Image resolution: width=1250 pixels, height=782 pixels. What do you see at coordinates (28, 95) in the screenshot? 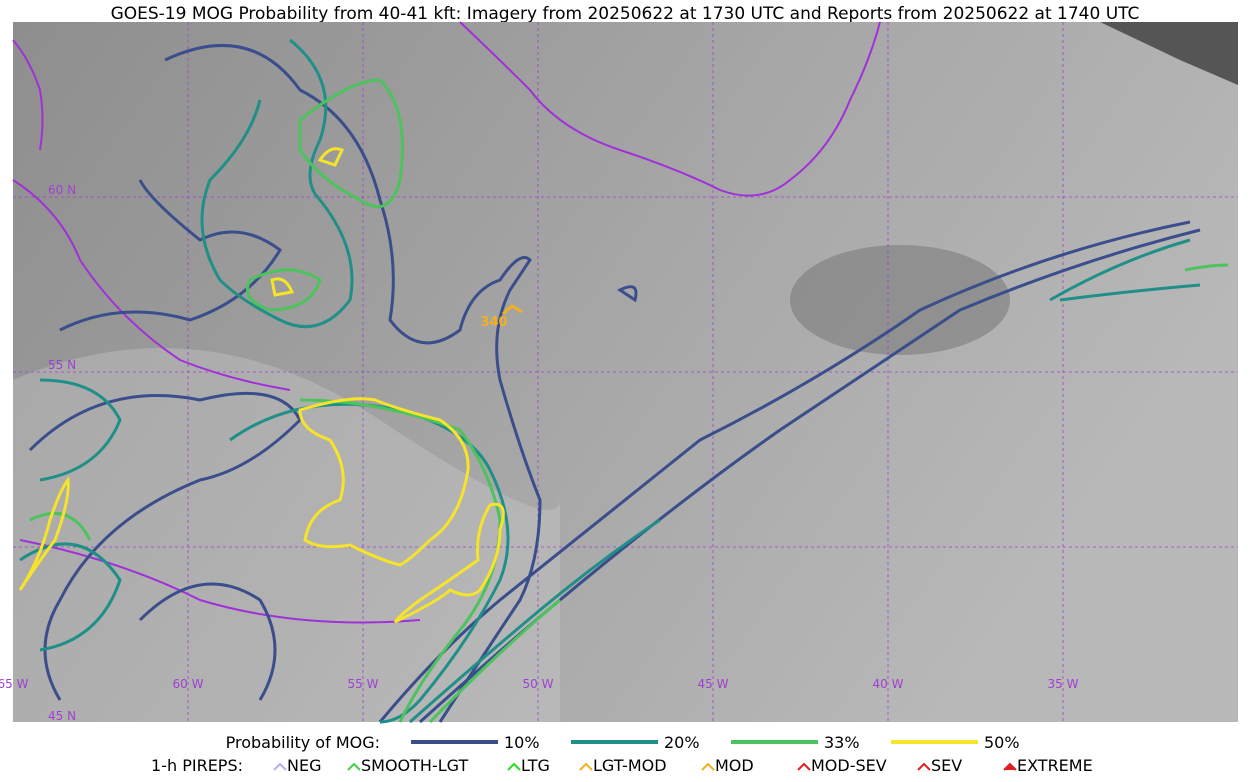
I see `baffin-coast` at bounding box center [28, 95].